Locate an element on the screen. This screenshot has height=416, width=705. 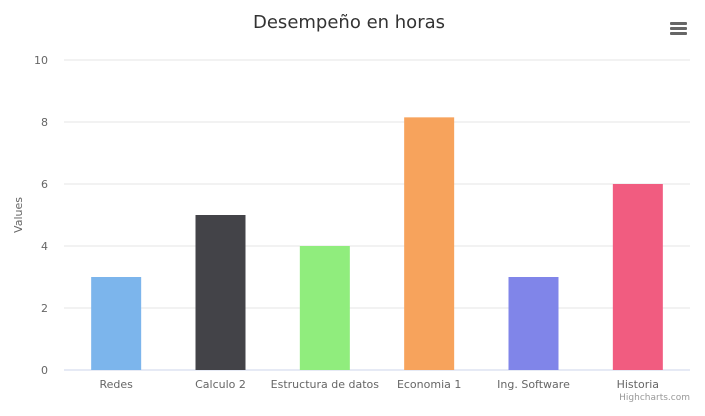
bar-ing-software is located at coordinates (533, 323).